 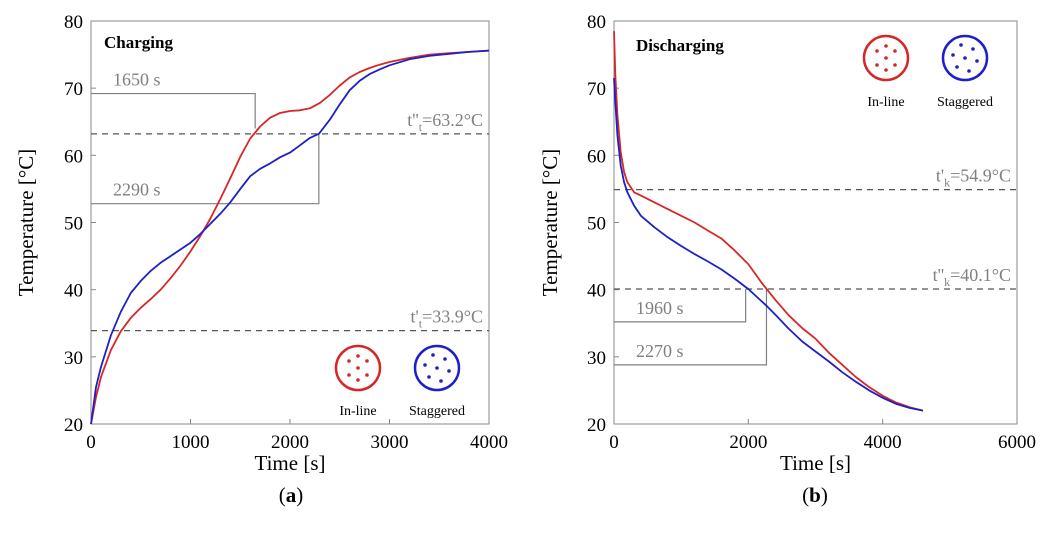 What do you see at coordinates (191, 442) in the screenshot?
I see `x-tick-label: 1000` at bounding box center [191, 442].